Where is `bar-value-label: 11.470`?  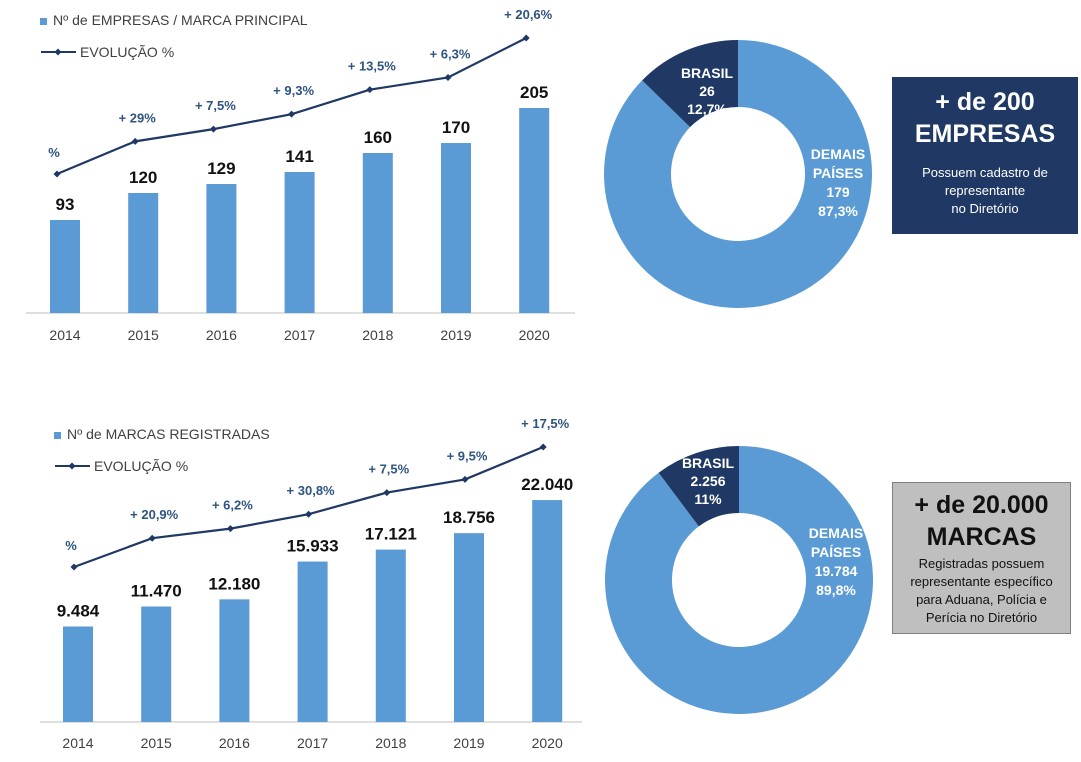 bar-value-label: 11.470 is located at coordinates (156, 590).